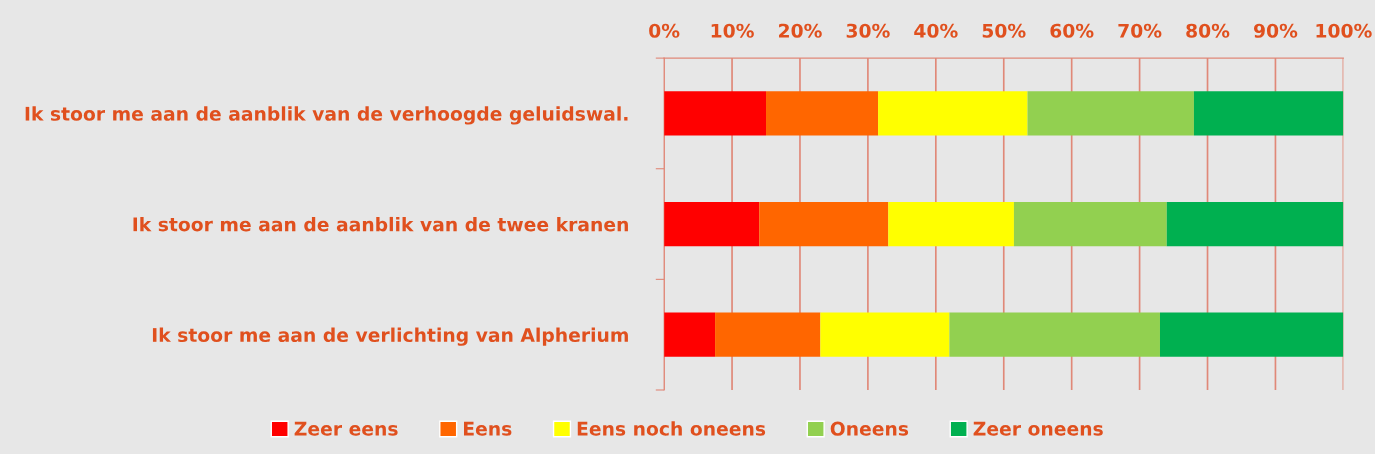 The height and width of the screenshot is (454, 1375). What do you see at coordinates (1344, 30) in the screenshot?
I see `x-tick-label: 100%` at bounding box center [1344, 30].